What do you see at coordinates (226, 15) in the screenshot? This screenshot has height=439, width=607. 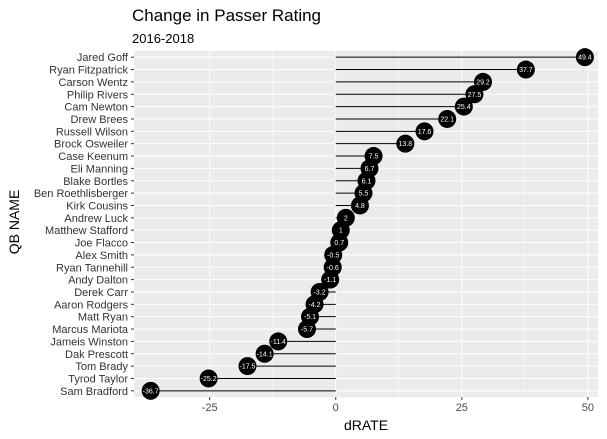 I see `chart-title: Change in Passer Rating` at bounding box center [226, 15].